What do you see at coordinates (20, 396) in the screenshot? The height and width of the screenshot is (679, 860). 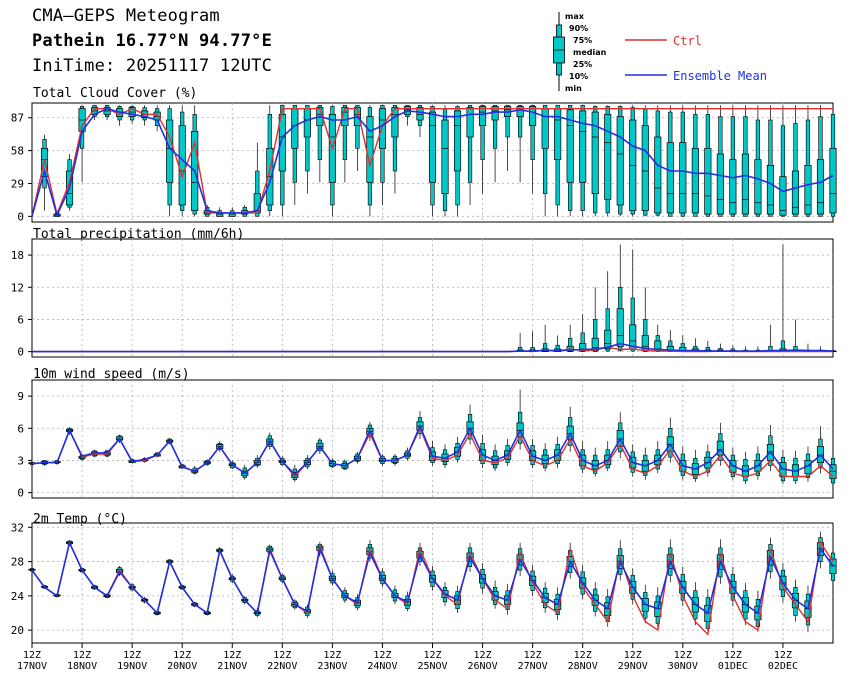 I see `y-tick-label: 9` at bounding box center [20, 396].